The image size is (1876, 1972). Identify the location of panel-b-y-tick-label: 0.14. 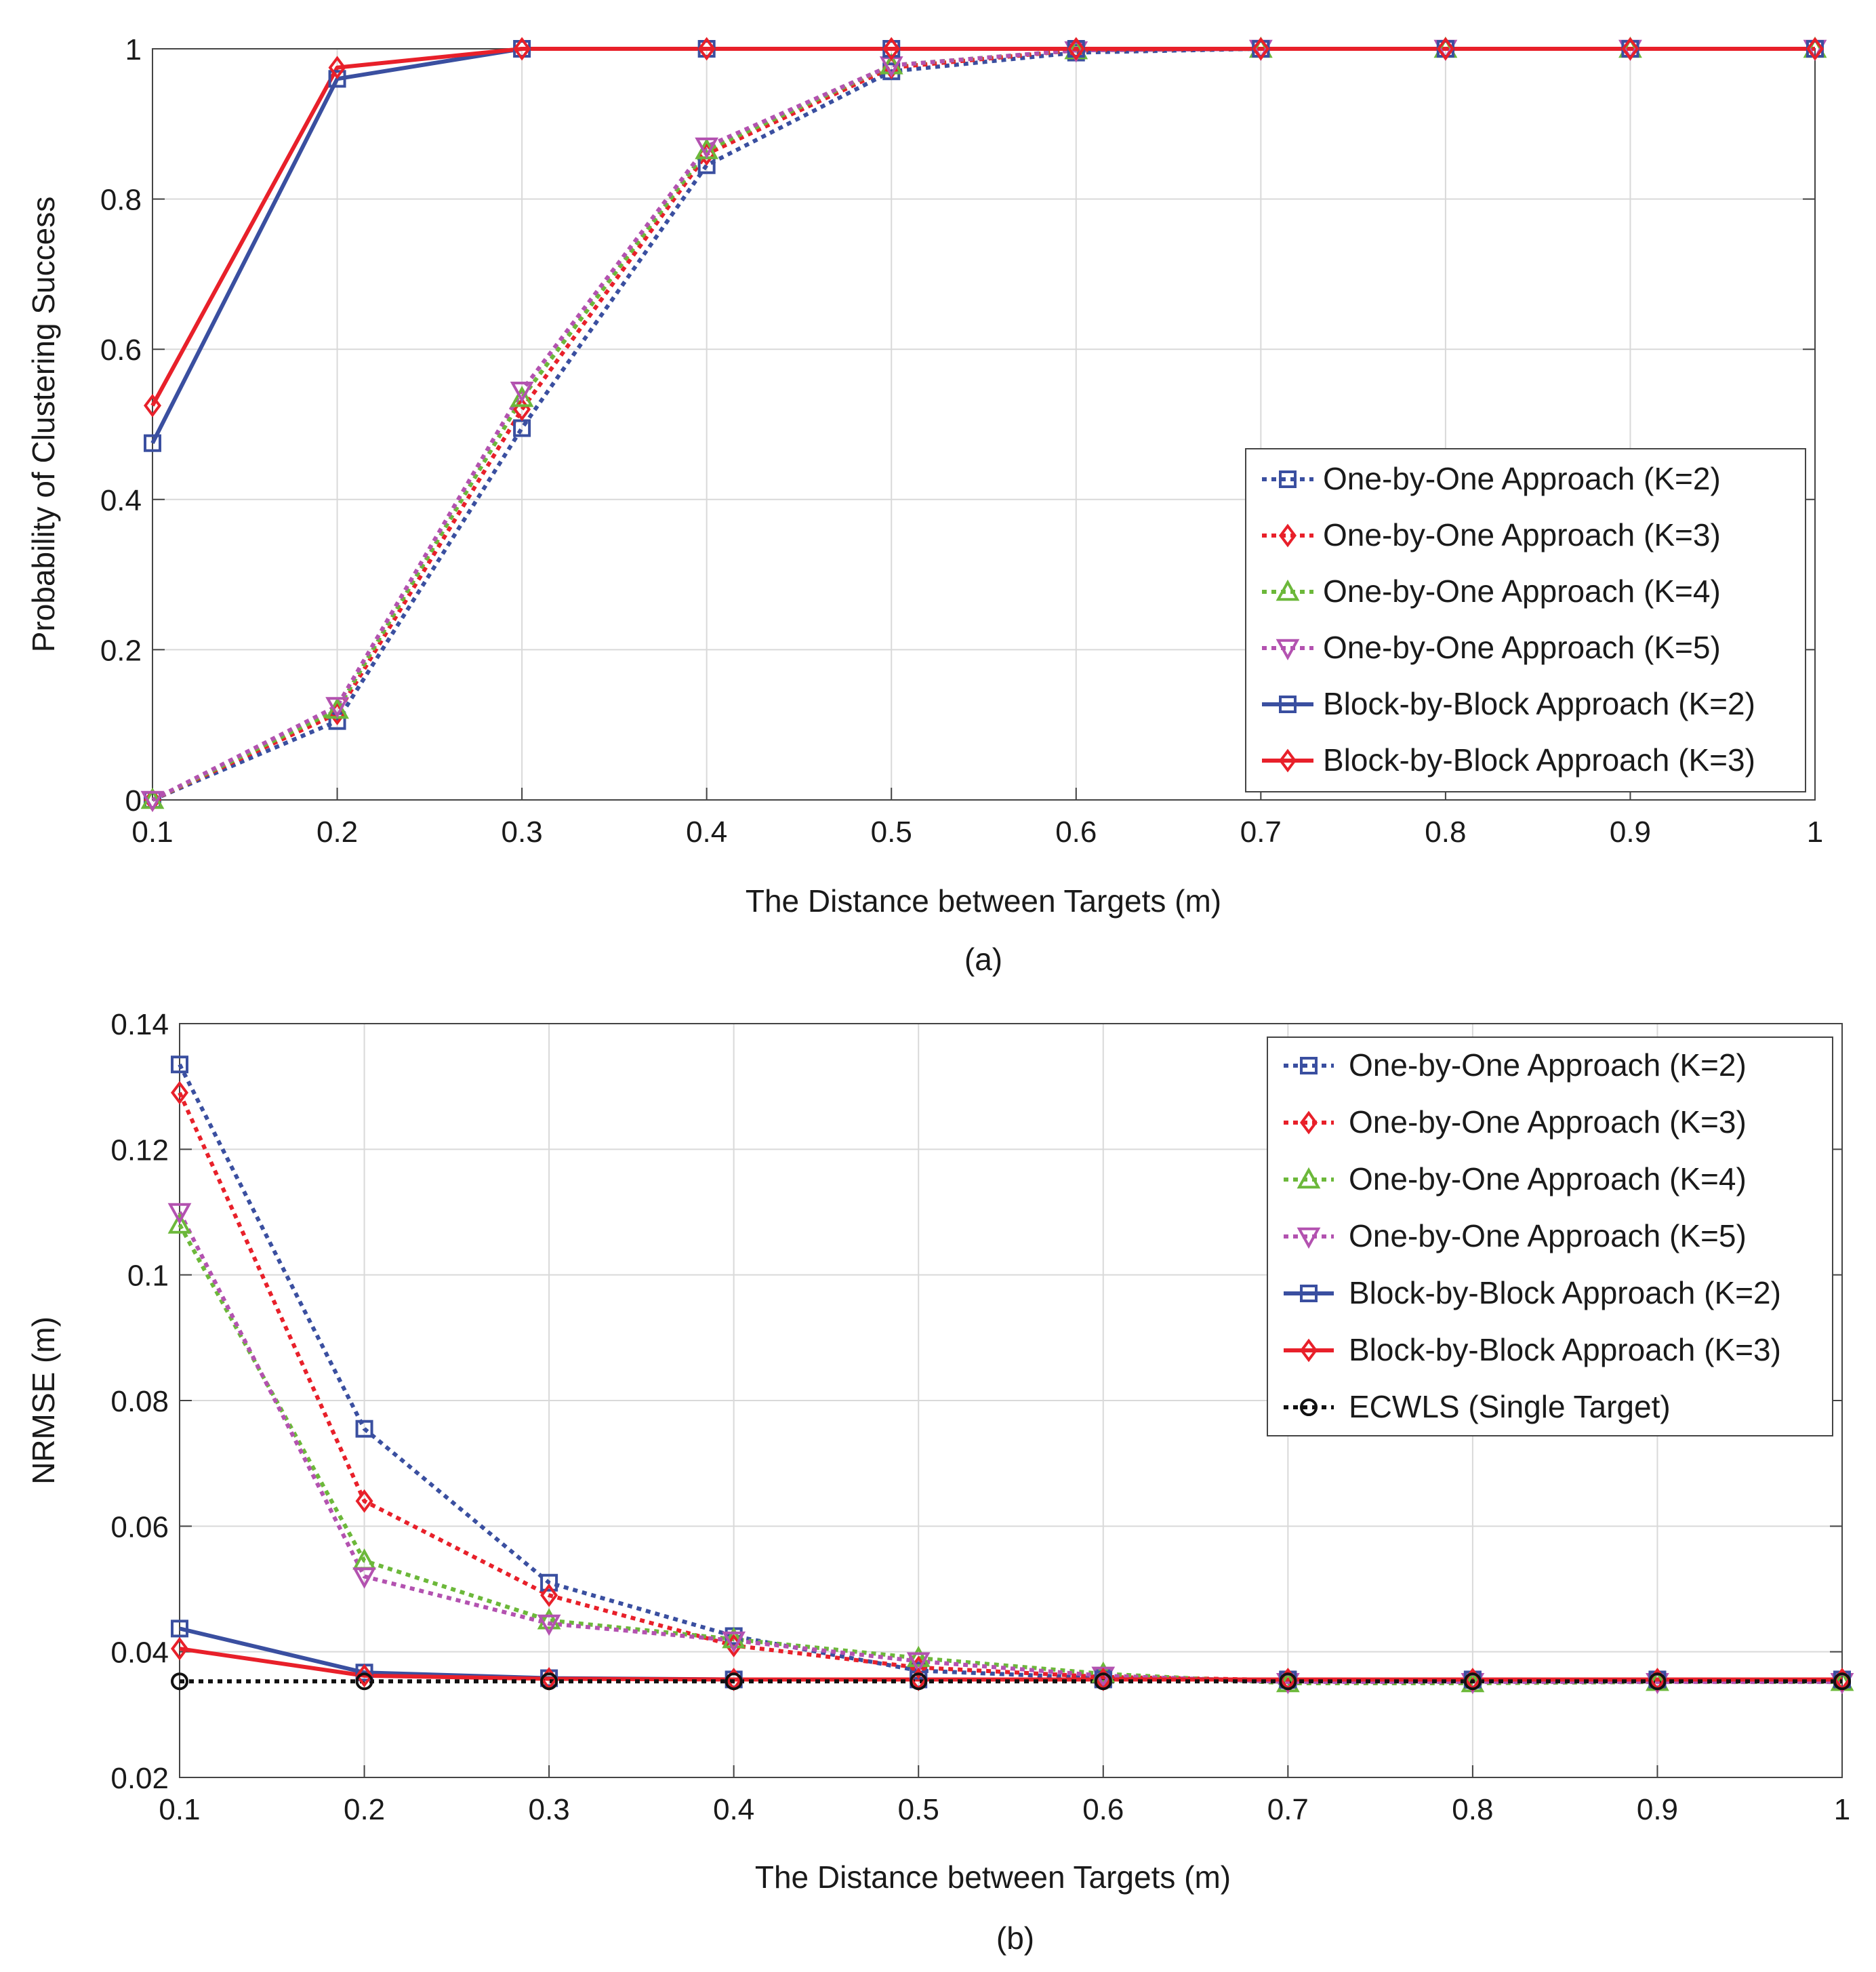
(139, 1024).